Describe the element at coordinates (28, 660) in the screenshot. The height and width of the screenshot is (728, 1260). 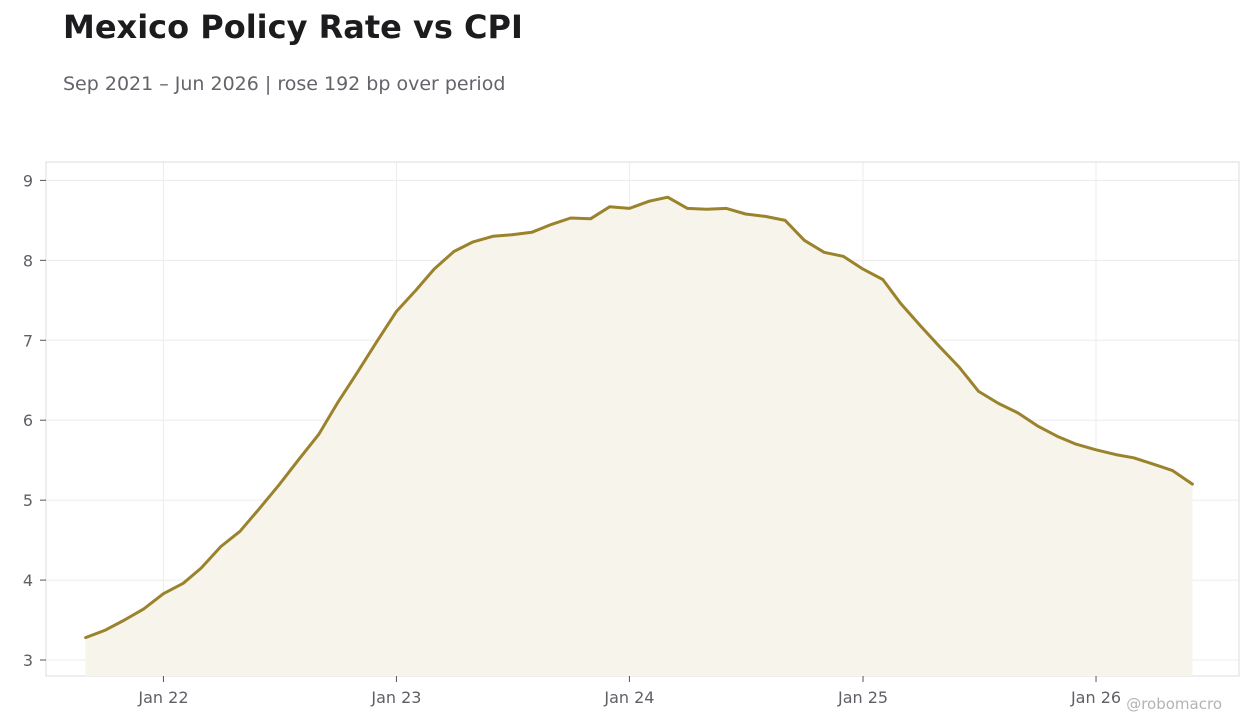
I see `y-tick-label: 3` at that location.